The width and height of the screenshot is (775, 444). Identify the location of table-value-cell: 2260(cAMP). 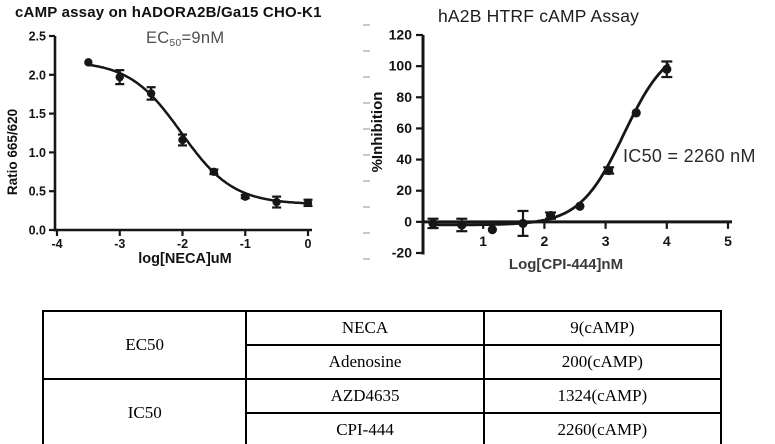
(602, 428).